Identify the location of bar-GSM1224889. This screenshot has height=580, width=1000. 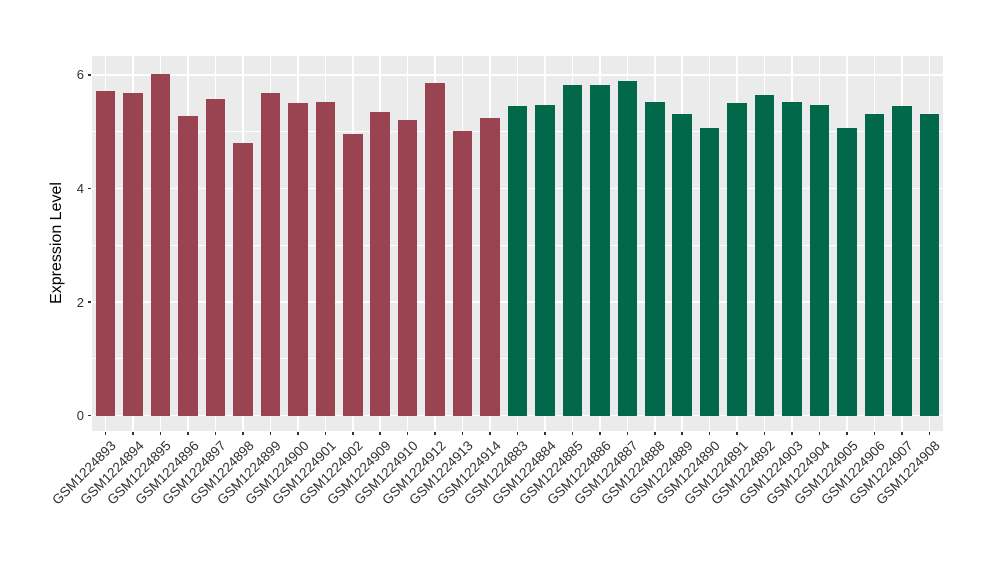
(682, 264).